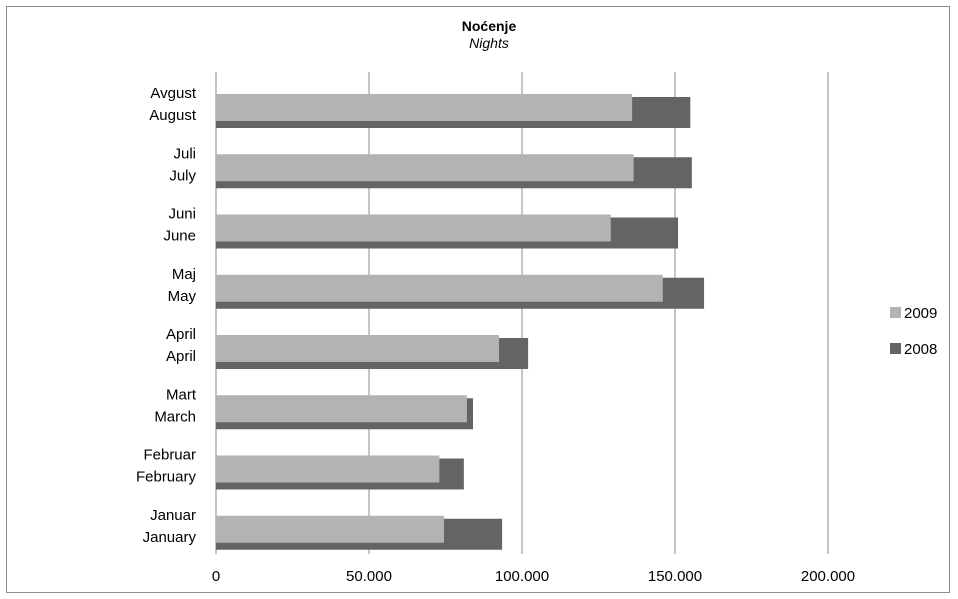  Describe the element at coordinates (170, 537) in the screenshot. I see `category-label-english: January` at that location.